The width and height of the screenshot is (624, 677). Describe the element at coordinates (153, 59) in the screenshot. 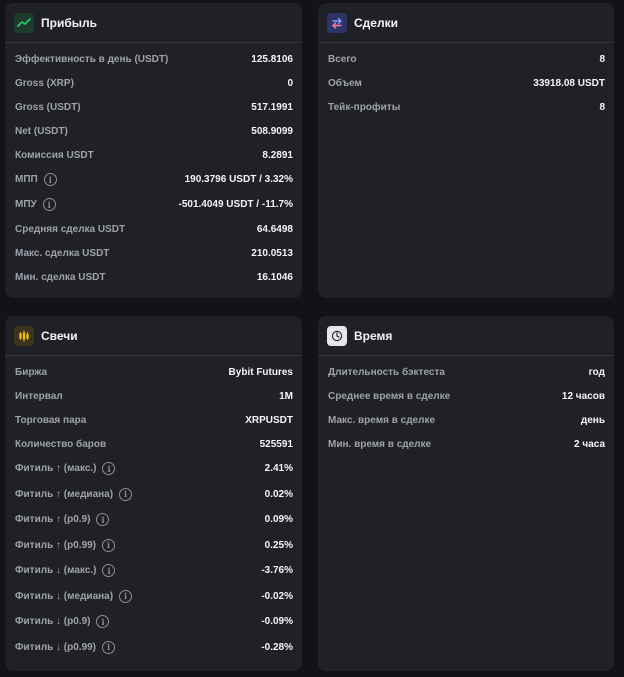

I see `profit-row-daily-efficiency: Эффективность в день (USDT) 125.8106` at that location.